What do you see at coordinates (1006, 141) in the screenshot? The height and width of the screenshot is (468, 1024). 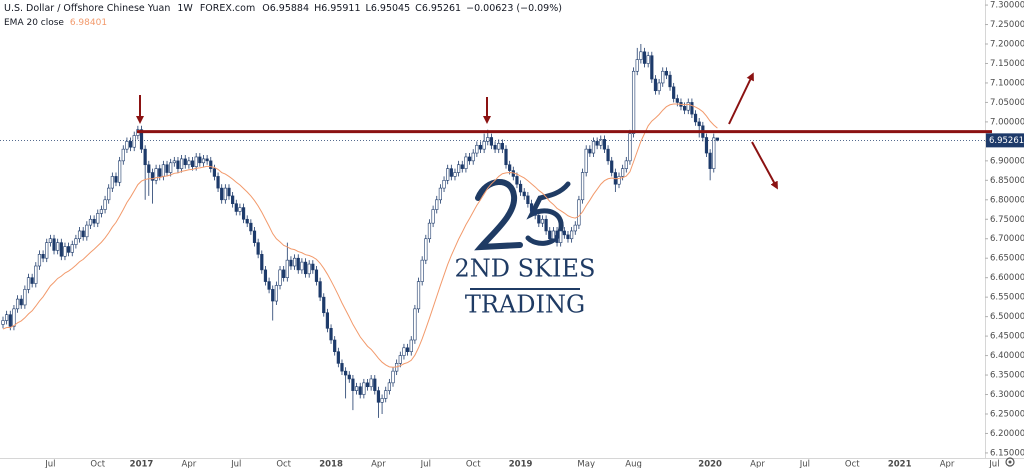 I see `last-price-label: 6.95261` at bounding box center [1006, 141].